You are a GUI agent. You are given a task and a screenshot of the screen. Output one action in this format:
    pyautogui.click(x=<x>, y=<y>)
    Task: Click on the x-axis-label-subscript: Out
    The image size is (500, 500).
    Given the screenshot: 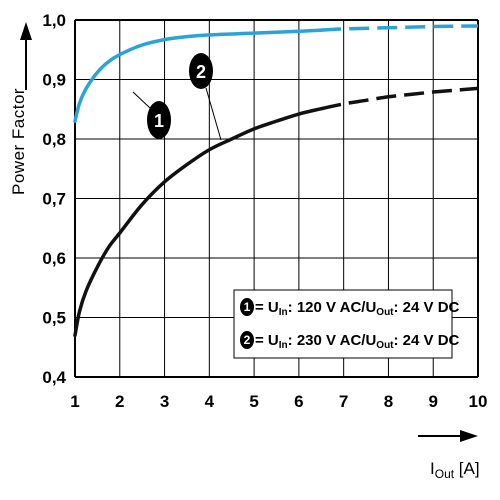 What is the action you would take?
    pyautogui.click(x=445, y=474)
    